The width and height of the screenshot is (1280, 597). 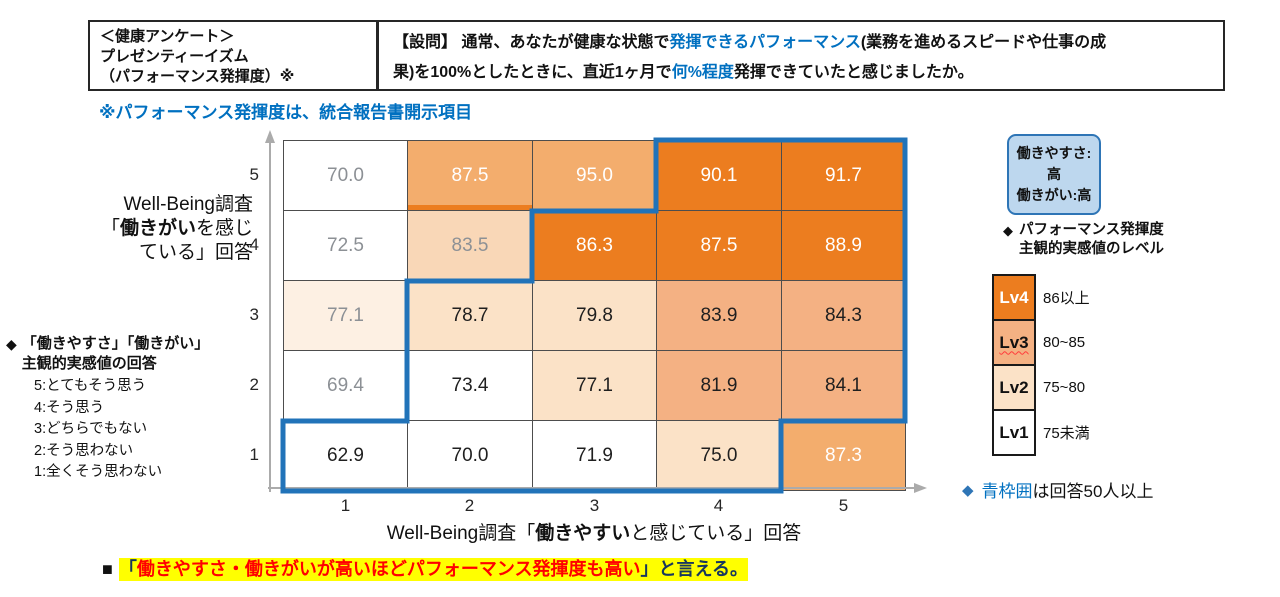 I want to click on level-swatch: Lv1, so click(x=1014, y=432).